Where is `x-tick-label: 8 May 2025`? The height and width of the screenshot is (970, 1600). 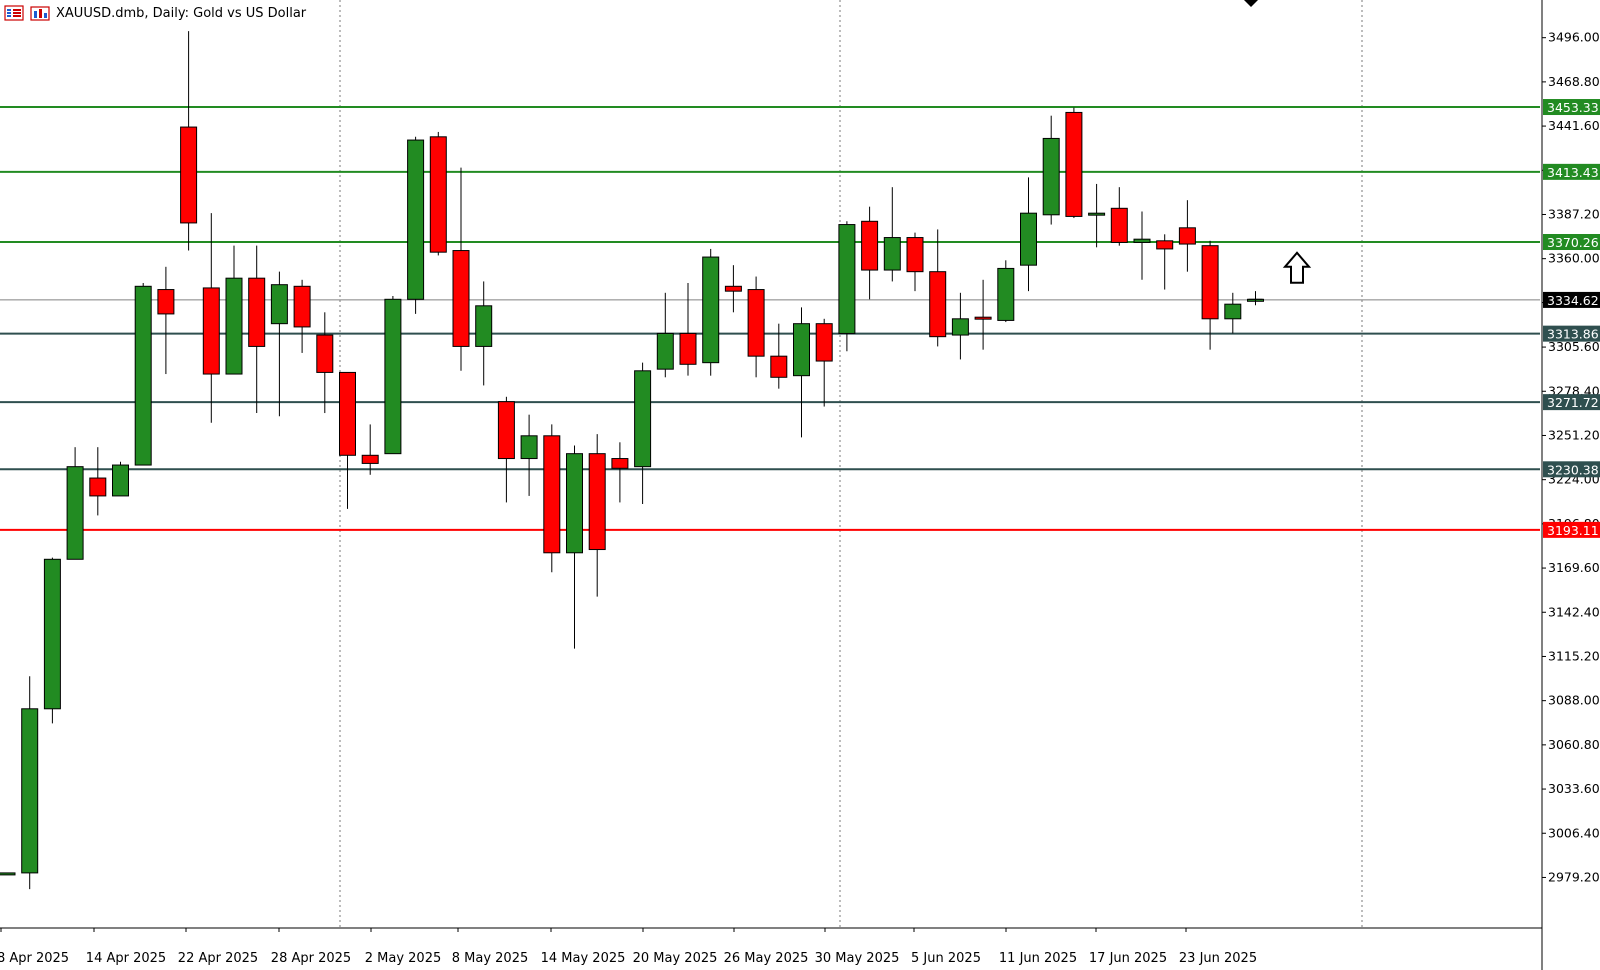 x-tick-label: 8 May 2025 is located at coordinates (490, 958).